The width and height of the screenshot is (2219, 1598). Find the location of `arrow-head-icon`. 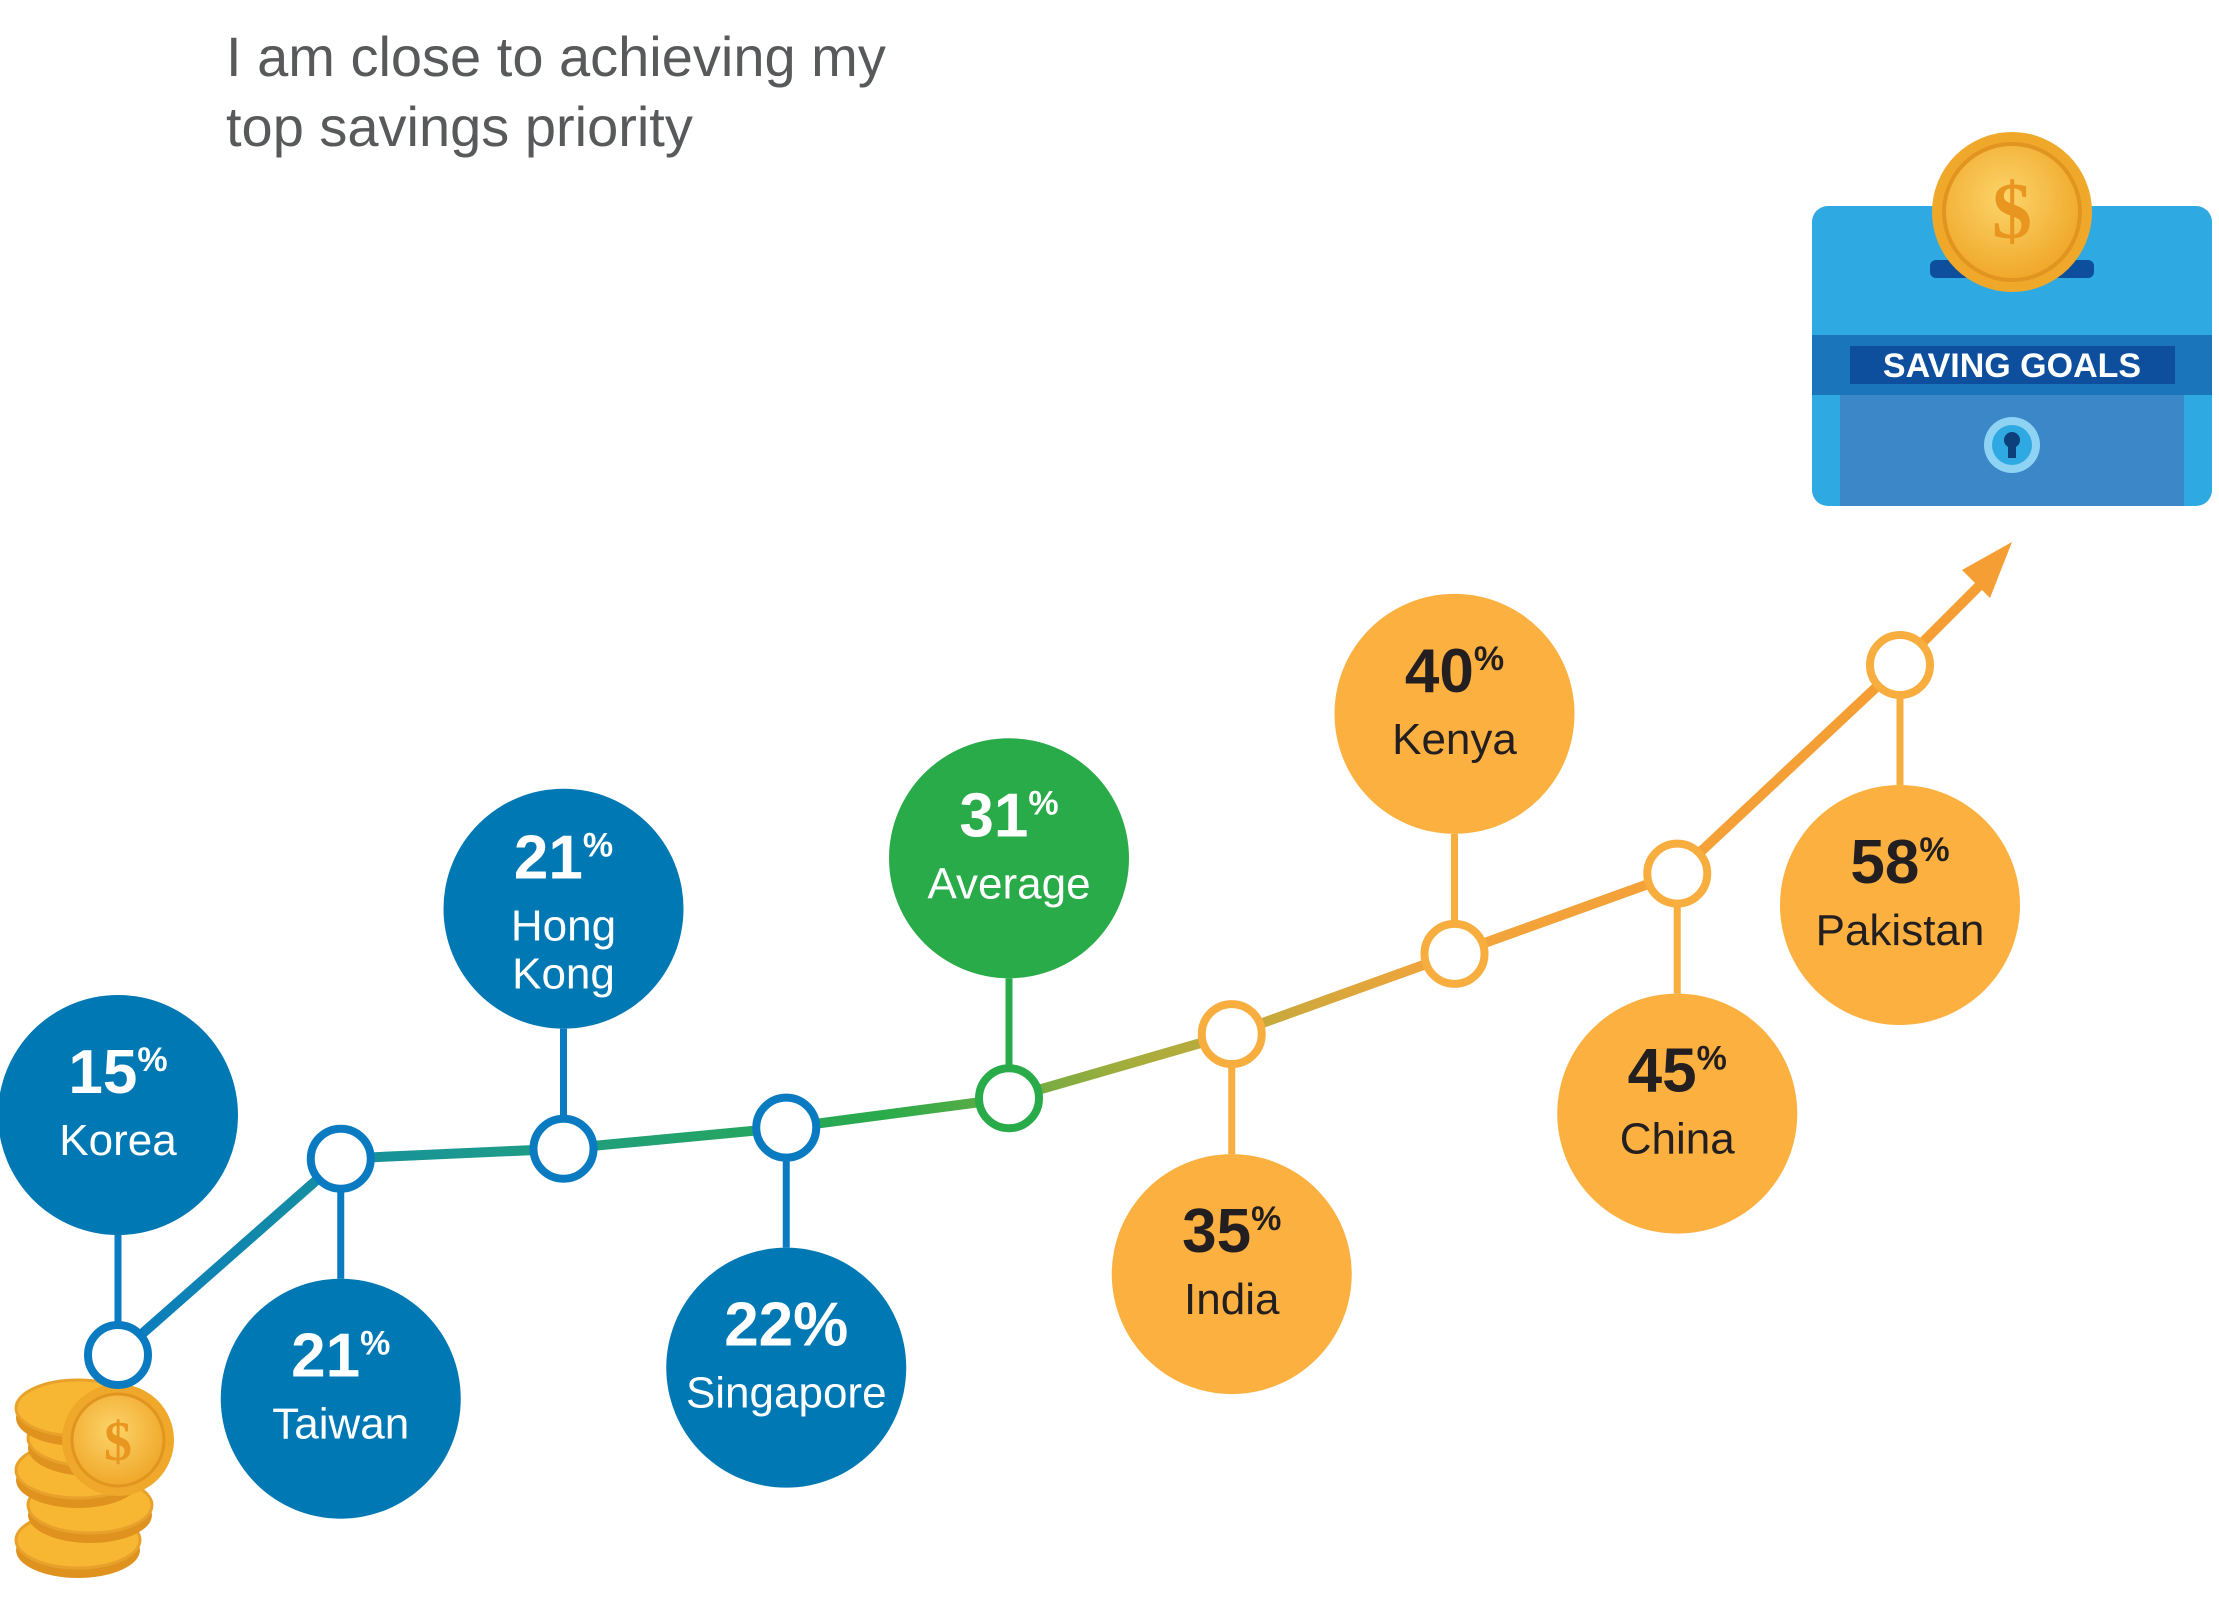

arrow-head-icon is located at coordinates (1987, 570).